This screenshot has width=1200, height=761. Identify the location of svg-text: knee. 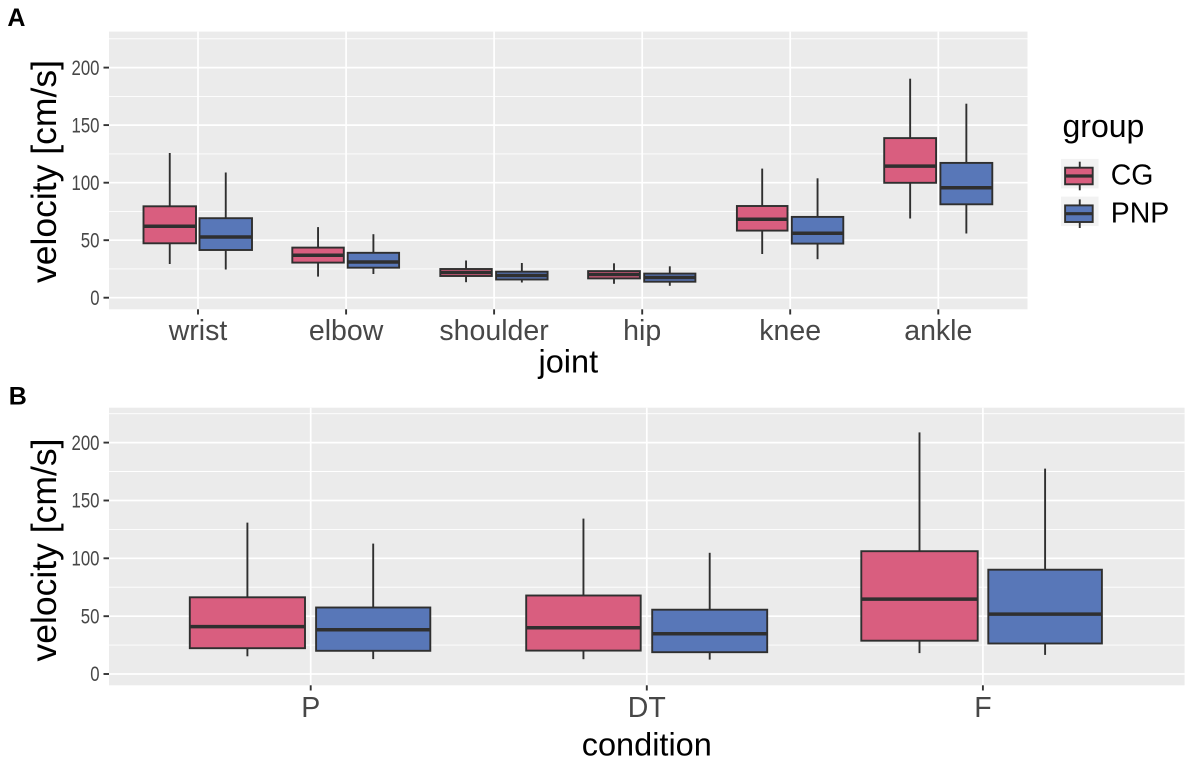
(790, 331).